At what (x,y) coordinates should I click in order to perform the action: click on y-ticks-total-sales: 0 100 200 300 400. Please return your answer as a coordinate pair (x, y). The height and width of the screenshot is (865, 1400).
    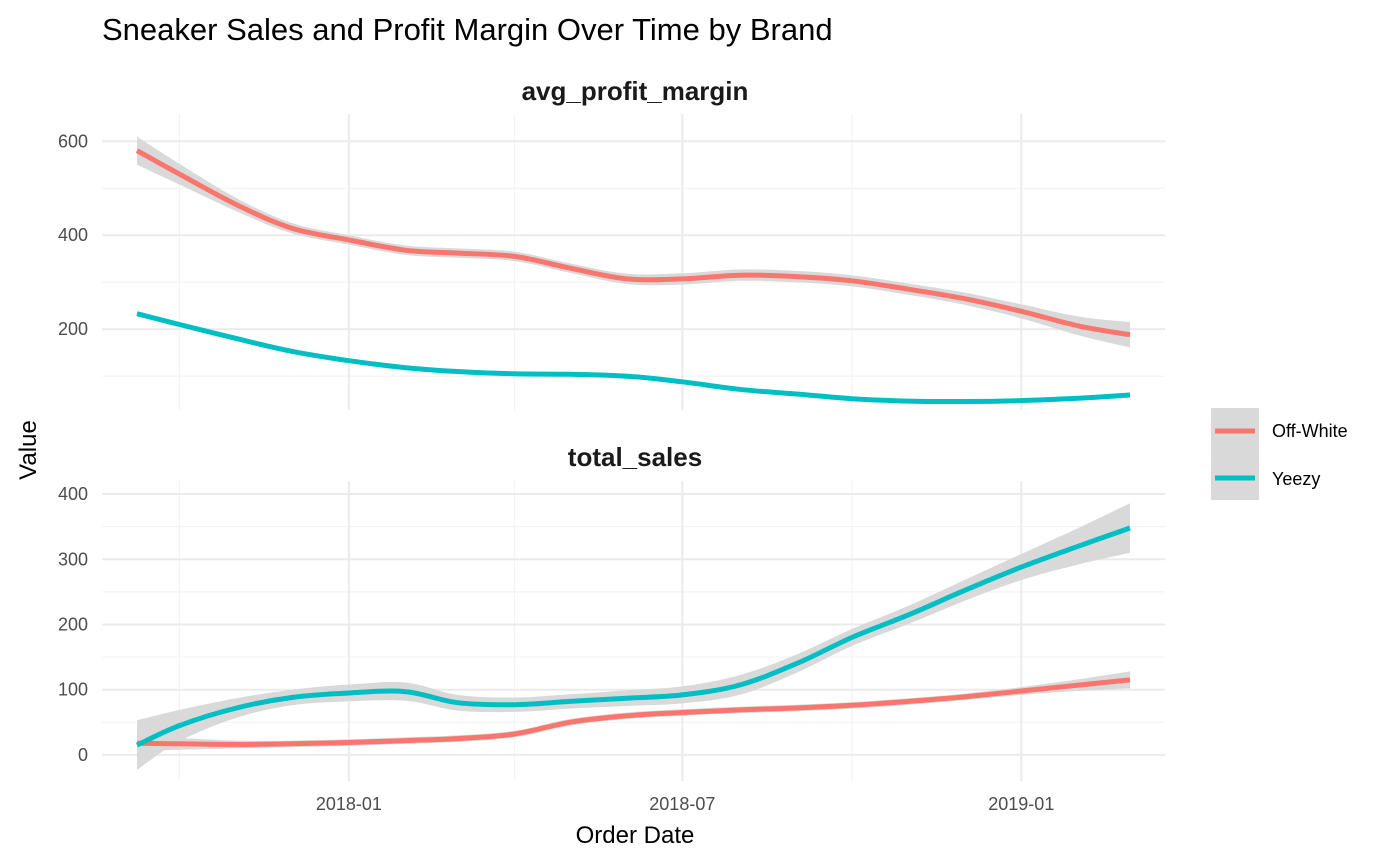
    Looking at the image, I should click on (73, 624).